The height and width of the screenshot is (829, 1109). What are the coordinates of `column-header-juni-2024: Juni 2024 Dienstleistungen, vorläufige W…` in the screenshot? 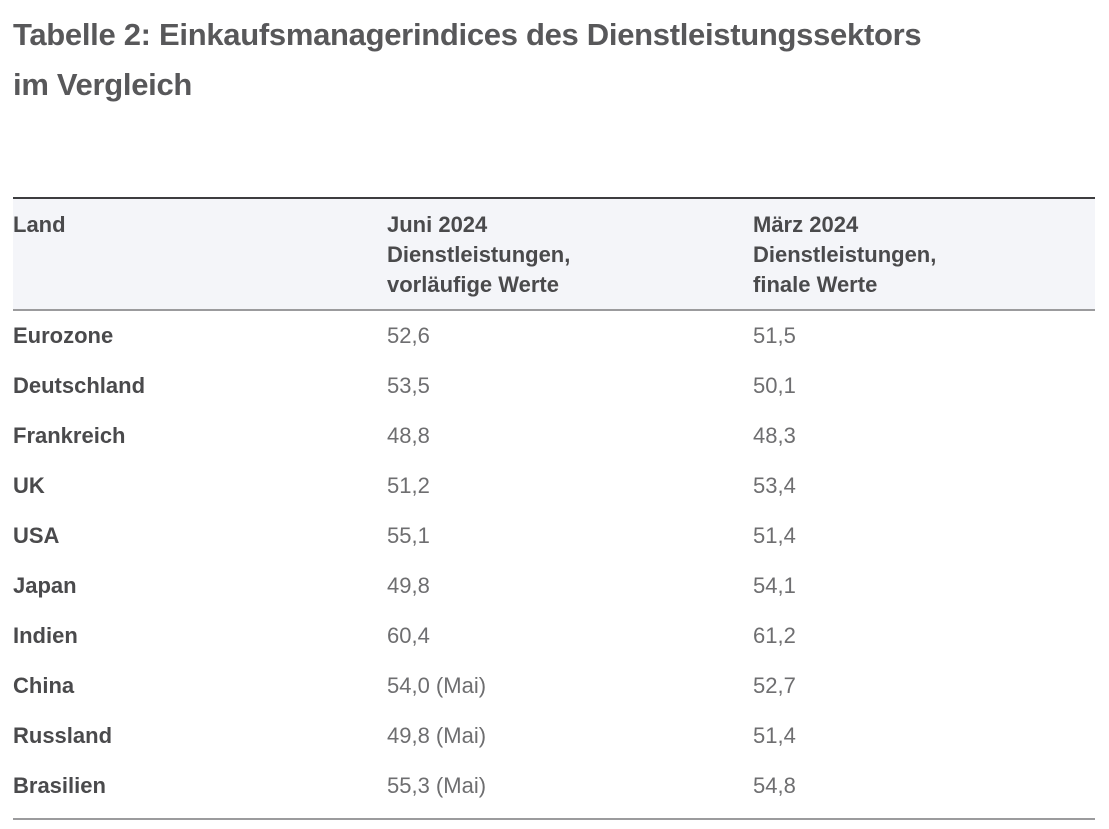 It's located at (570, 254).